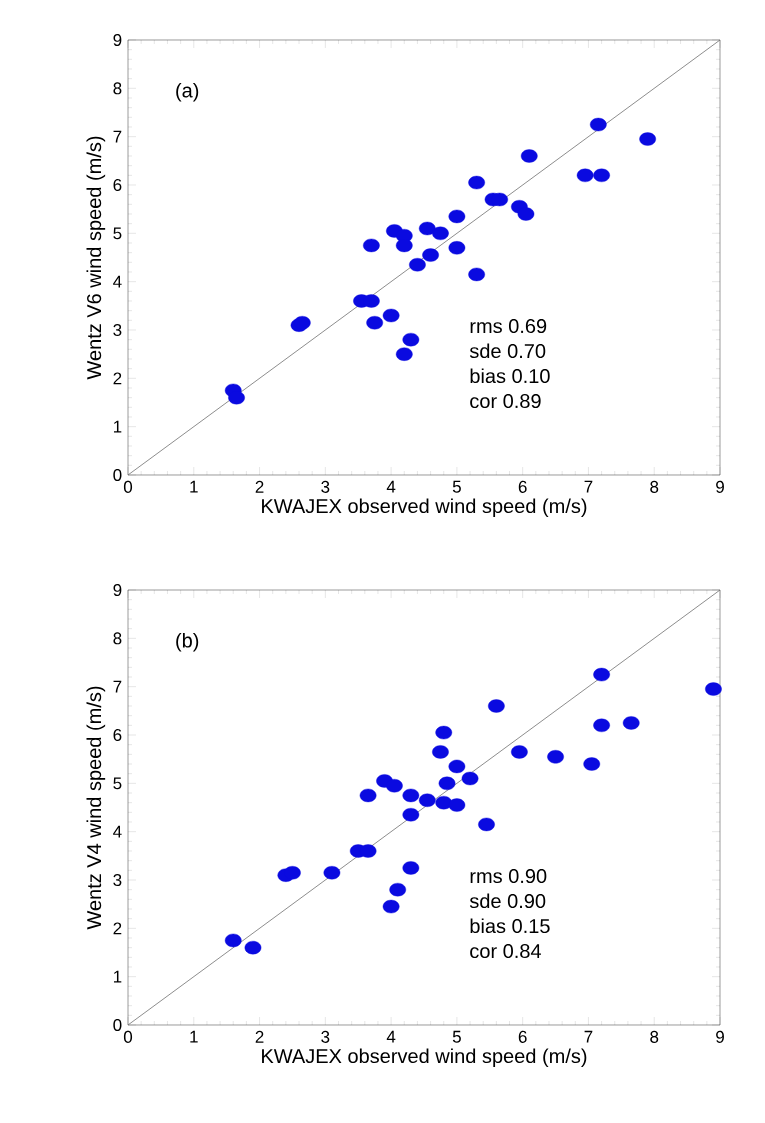 This screenshot has width=765, height=1123. Describe the element at coordinates (508, 876) in the screenshot. I see `annotation: rms 0.90` at that location.